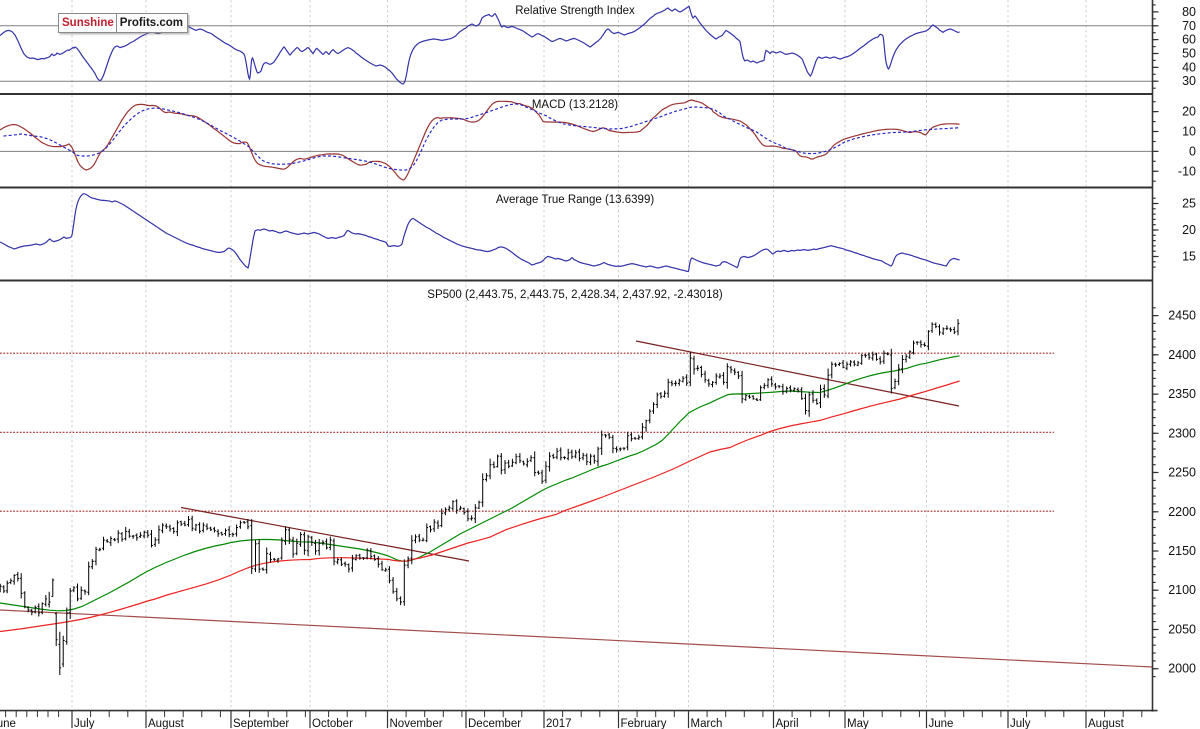  I want to click on svg-text: 70, so click(1189, 26).